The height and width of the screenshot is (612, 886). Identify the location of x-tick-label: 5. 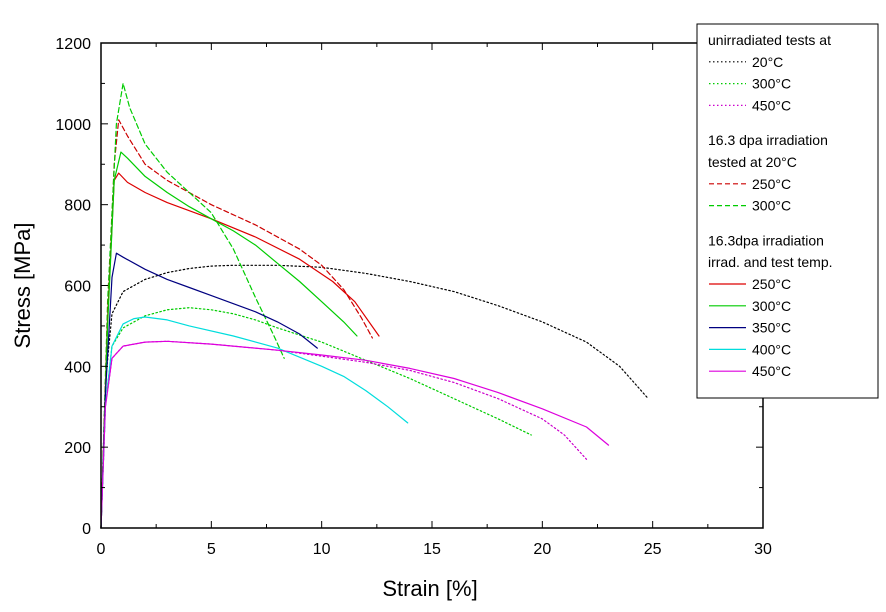
(211, 549).